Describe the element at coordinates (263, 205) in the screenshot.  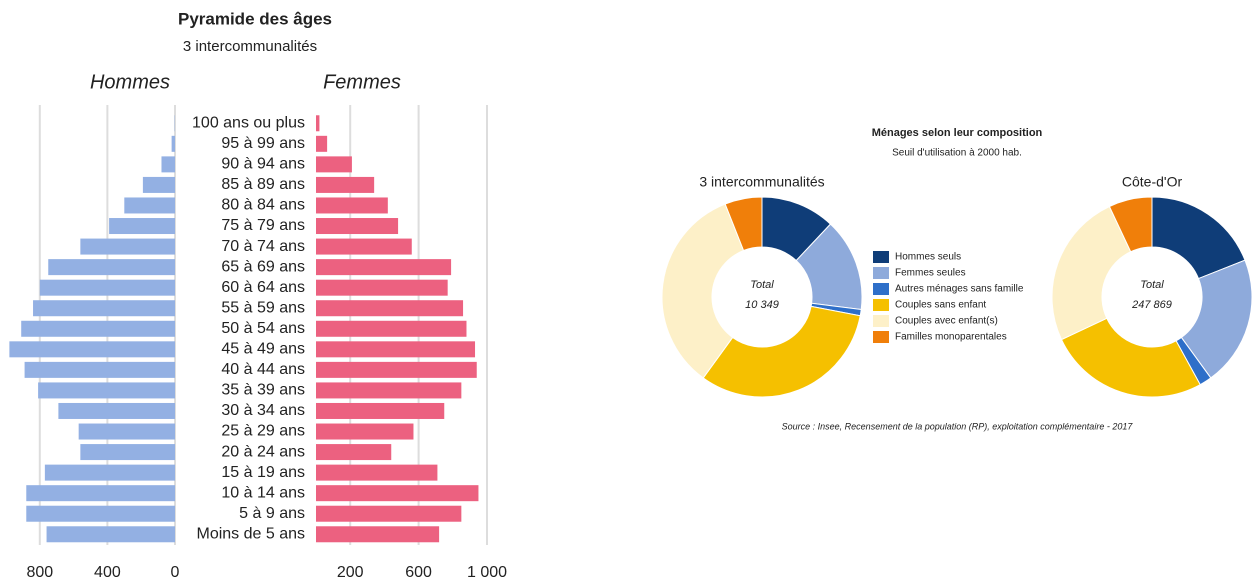
I see `y-tick-label: 80 à 84 ans` at that location.